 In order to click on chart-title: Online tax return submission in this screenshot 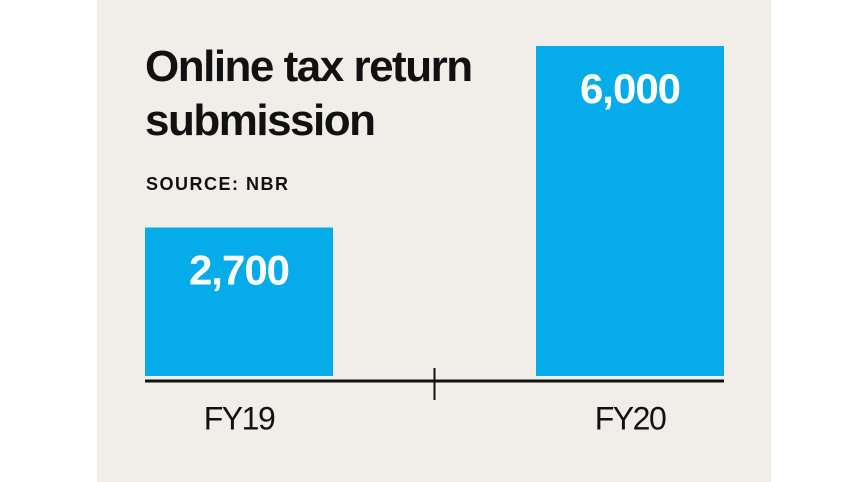, I will do `click(309, 93)`.